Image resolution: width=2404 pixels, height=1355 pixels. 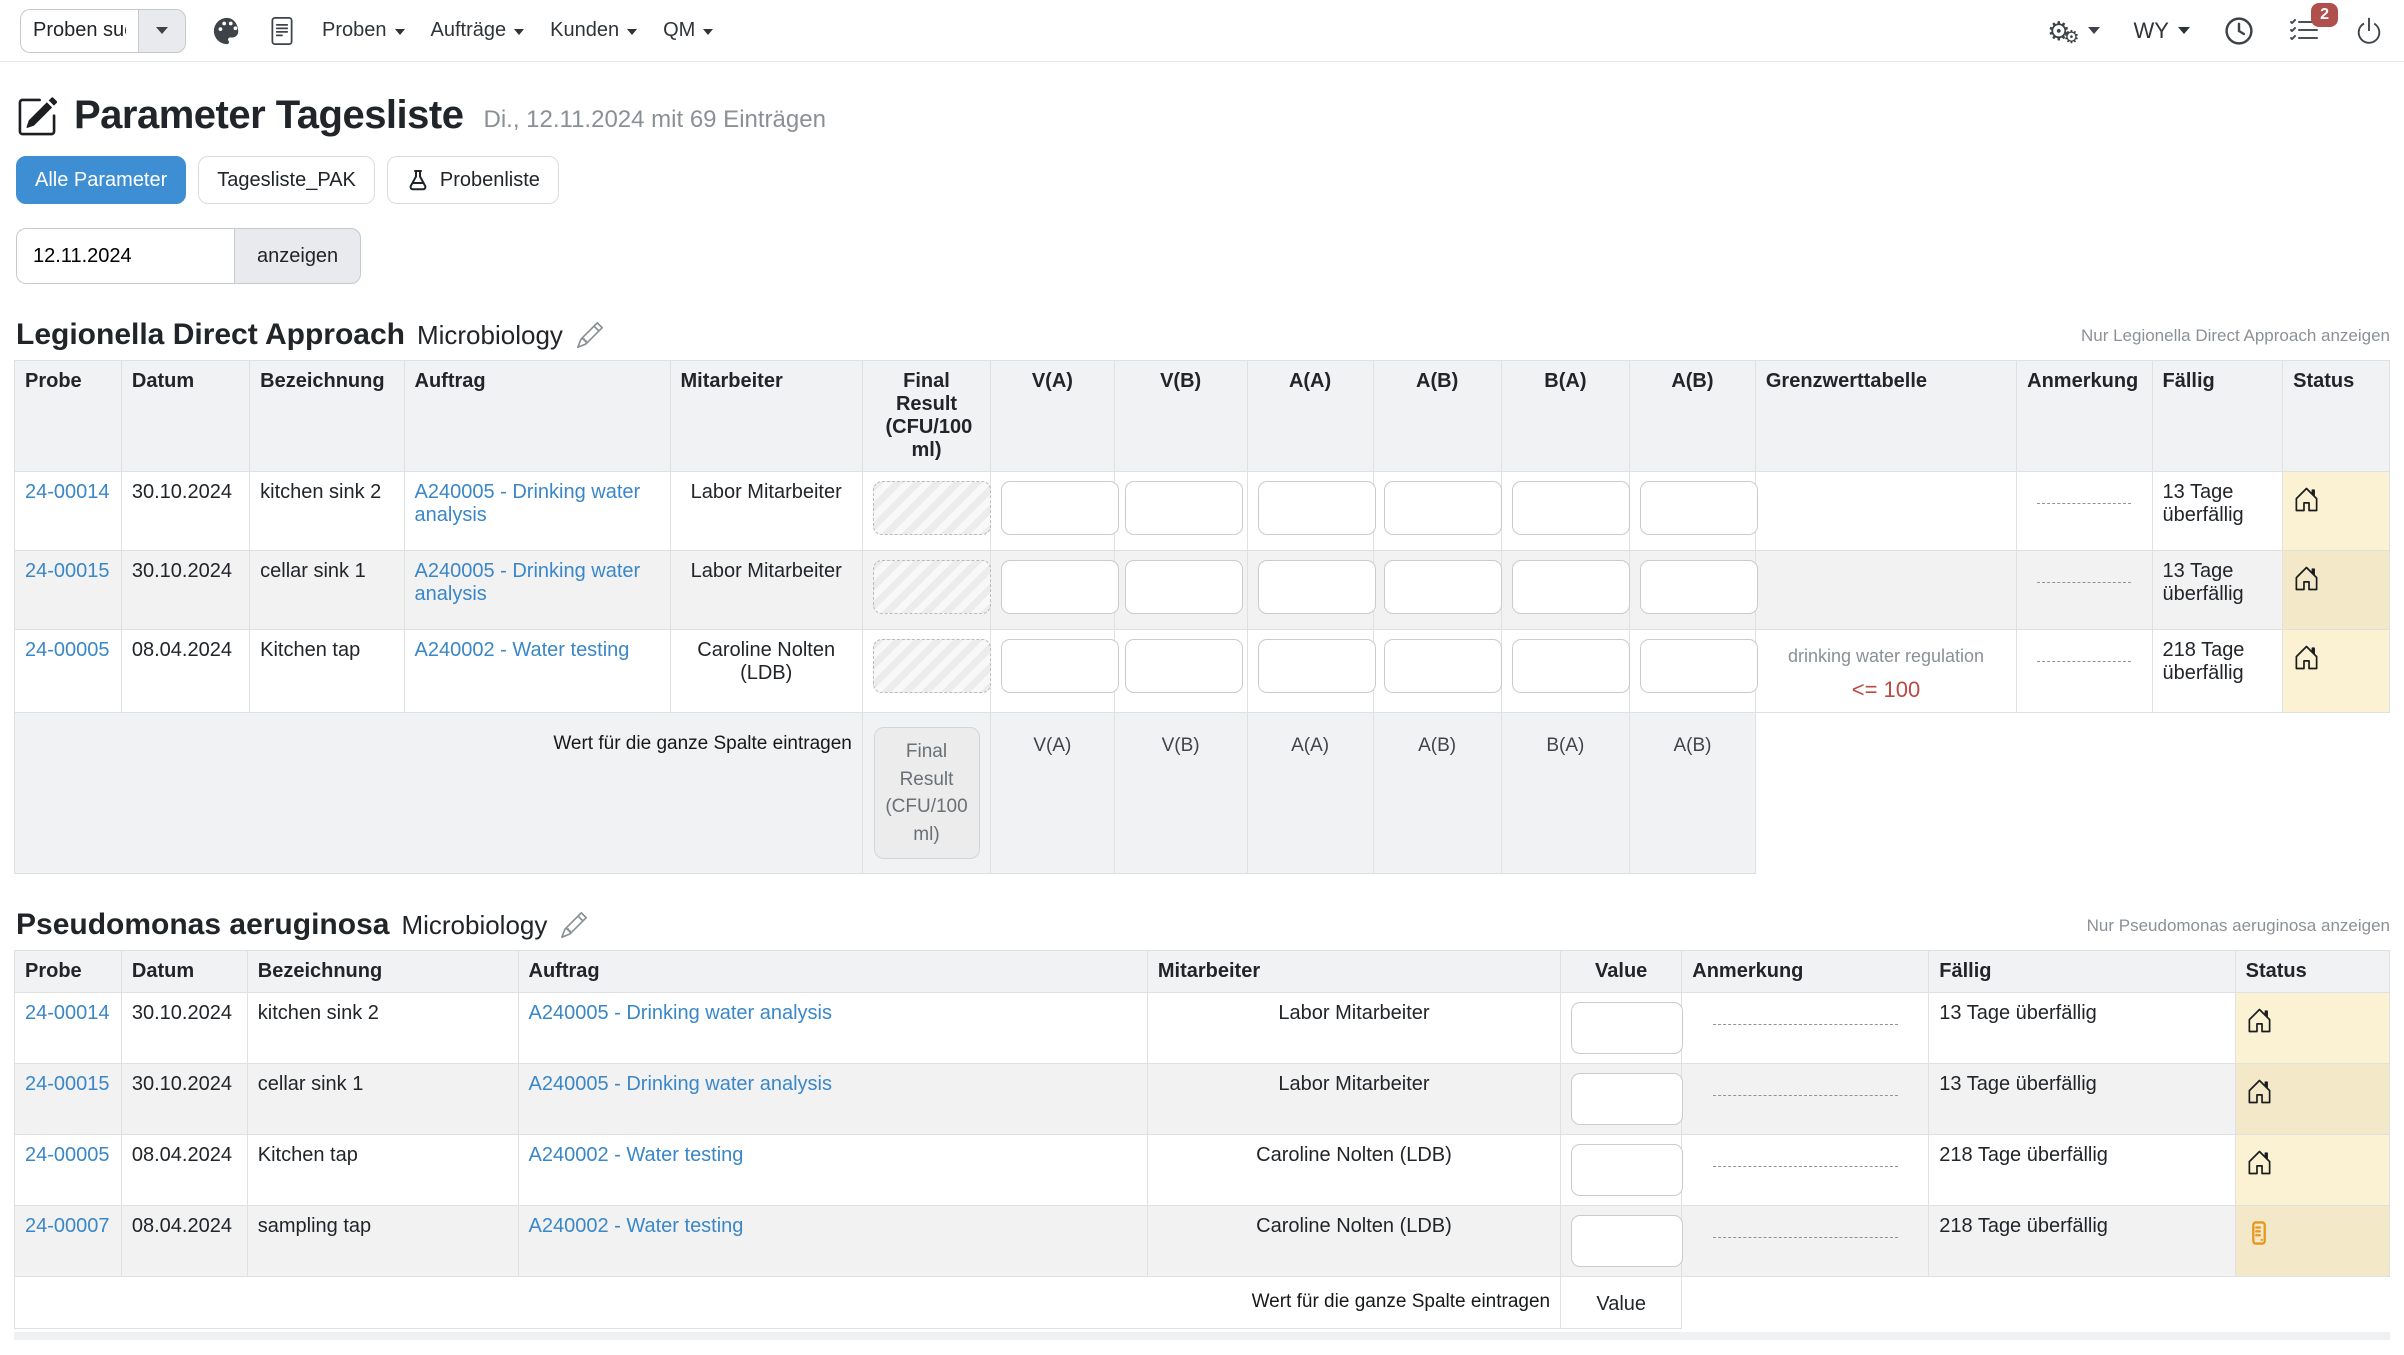 What do you see at coordinates (162, 30) in the screenshot?
I see `search-dropdown-button` at bounding box center [162, 30].